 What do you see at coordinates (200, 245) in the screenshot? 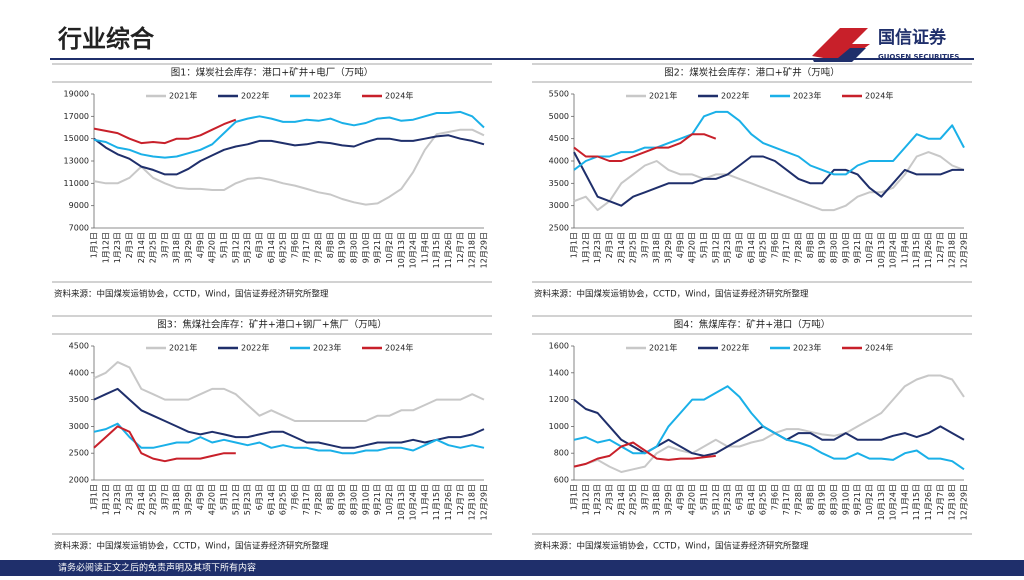
I see `x-tick-label: 4月9日` at bounding box center [200, 245].